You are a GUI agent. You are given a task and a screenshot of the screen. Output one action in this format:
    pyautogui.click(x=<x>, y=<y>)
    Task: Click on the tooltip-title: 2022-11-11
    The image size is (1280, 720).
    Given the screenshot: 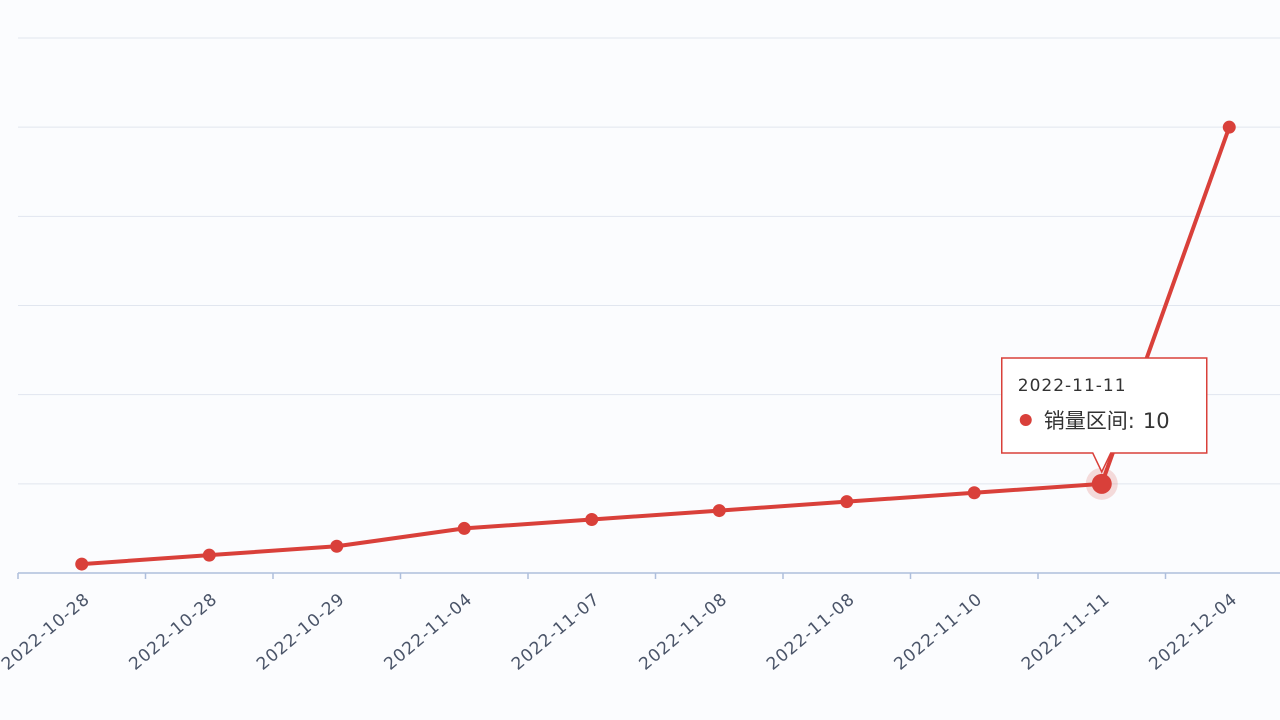 What is the action you would take?
    pyautogui.click(x=1072, y=386)
    